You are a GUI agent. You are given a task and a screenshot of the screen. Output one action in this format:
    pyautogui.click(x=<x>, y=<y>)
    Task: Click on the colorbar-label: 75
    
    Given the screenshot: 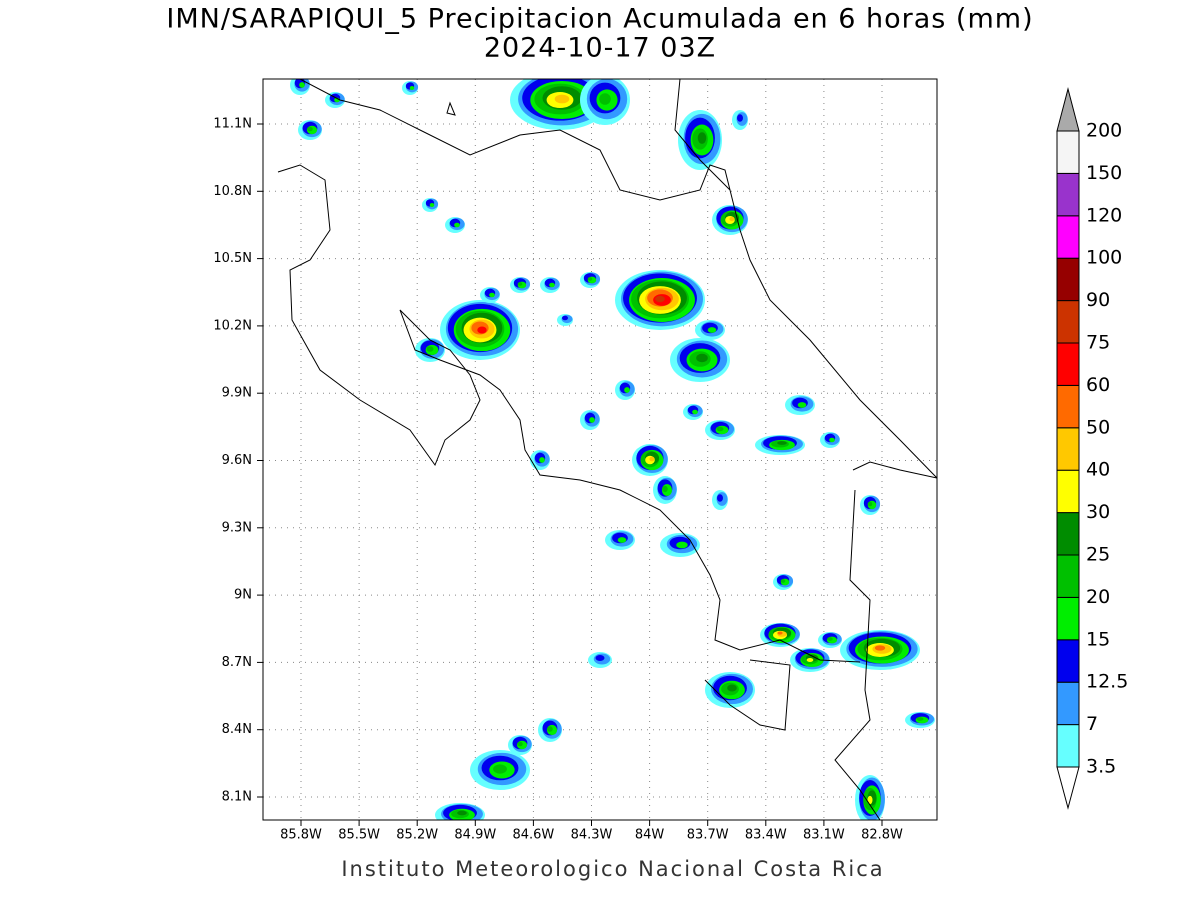 What is the action you would take?
    pyautogui.click(x=1098, y=343)
    